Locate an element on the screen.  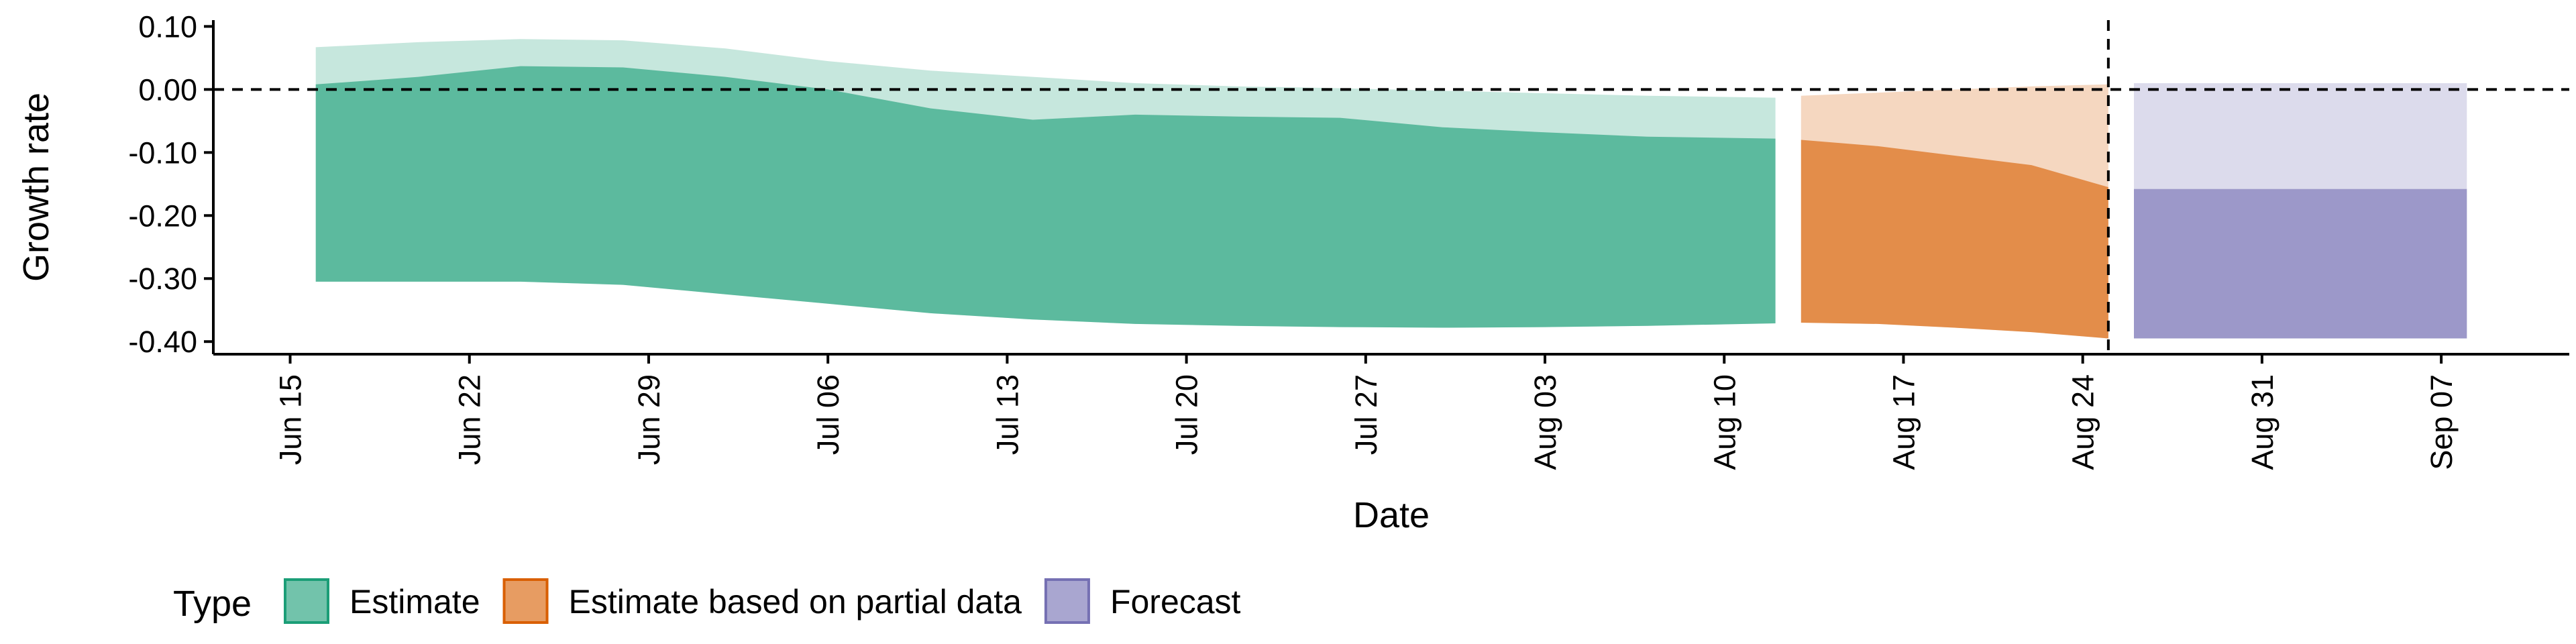
x-tick-label: Aug 03 is located at coordinates (1545, 422).